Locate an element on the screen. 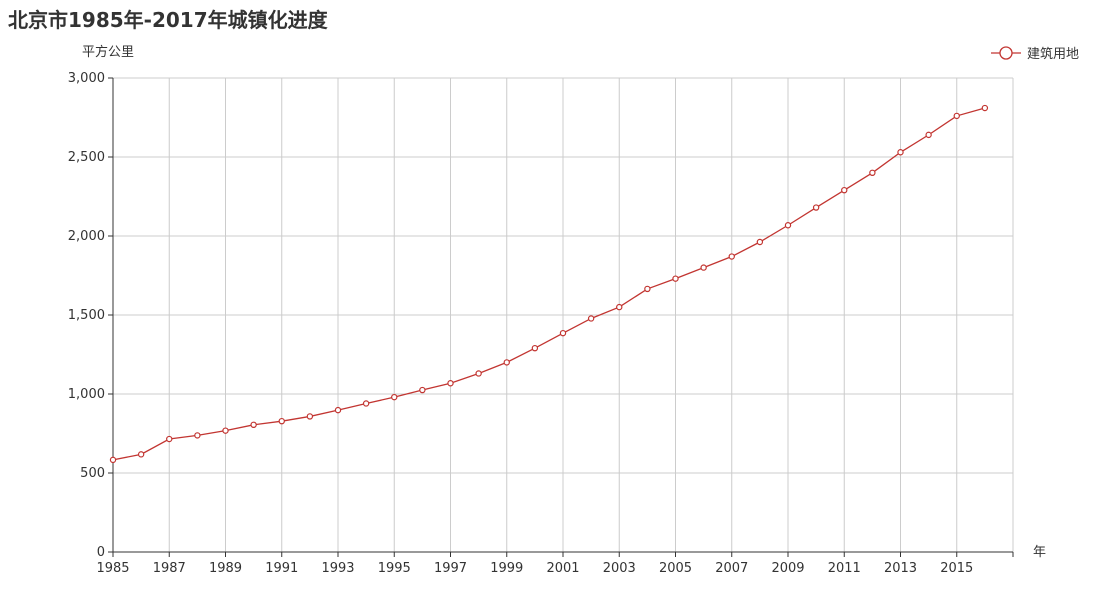 The image size is (1109, 593). x-tick-label: 1985 is located at coordinates (112, 568).